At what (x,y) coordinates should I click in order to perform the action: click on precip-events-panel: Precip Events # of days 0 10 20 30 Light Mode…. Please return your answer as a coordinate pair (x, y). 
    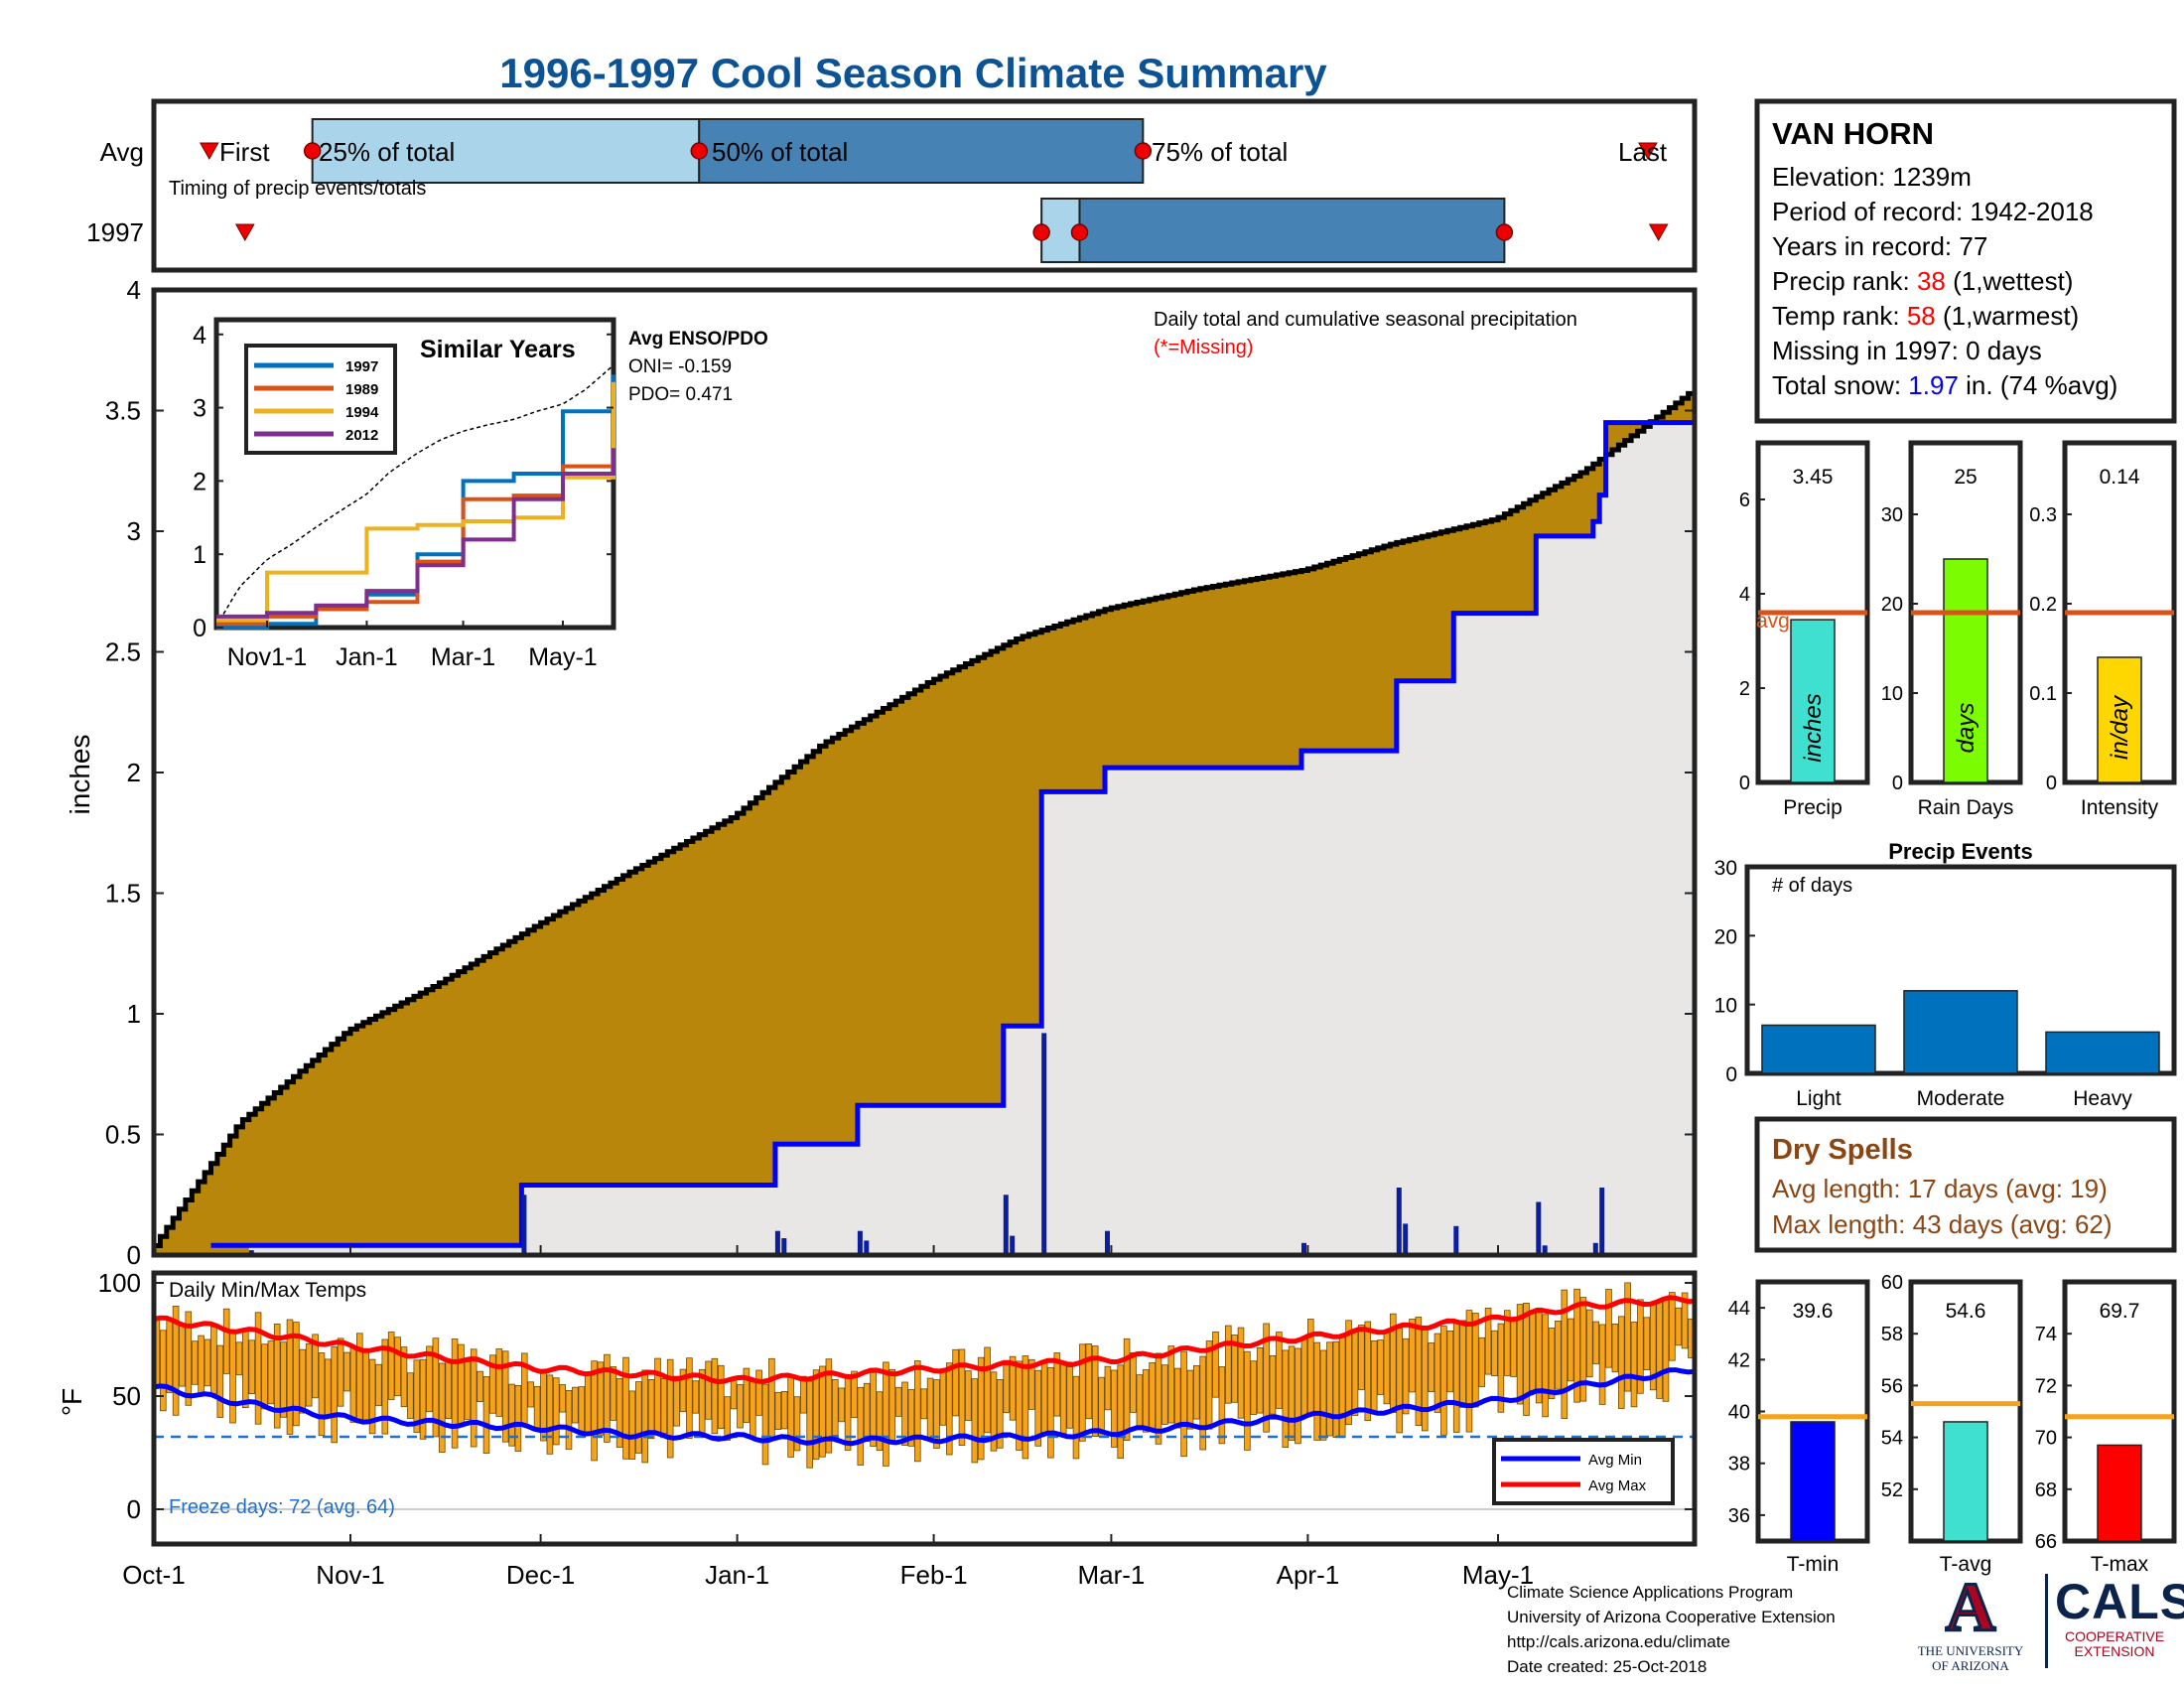
    Looking at the image, I should click on (1945, 974).